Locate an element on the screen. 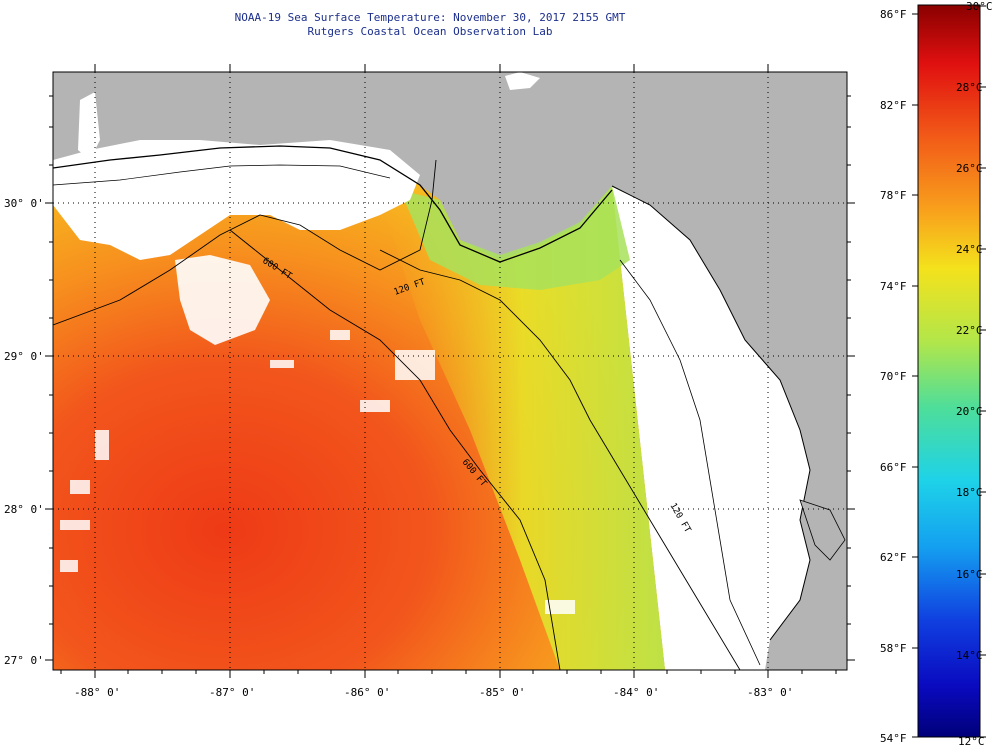 This screenshot has width=1000, height=754. cbar-f-74: 74°F is located at coordinates (893, 286).